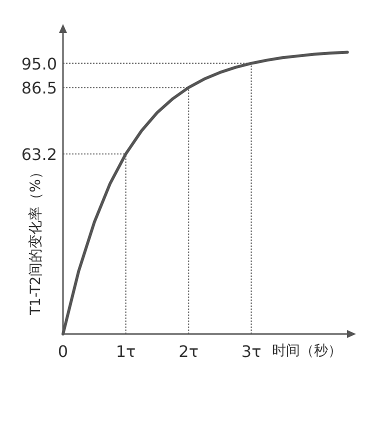  I want to click on y-tick-label: 86.5, so click(39, 88).